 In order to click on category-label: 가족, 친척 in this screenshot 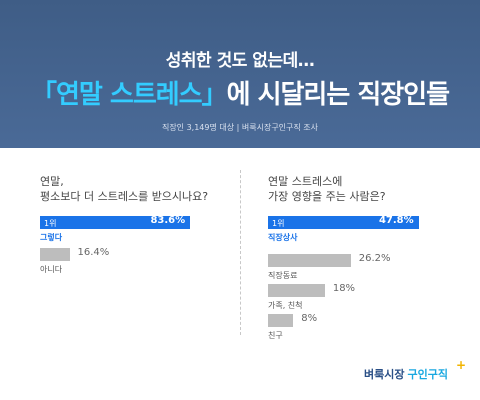, I will do `click(285, 305)`.